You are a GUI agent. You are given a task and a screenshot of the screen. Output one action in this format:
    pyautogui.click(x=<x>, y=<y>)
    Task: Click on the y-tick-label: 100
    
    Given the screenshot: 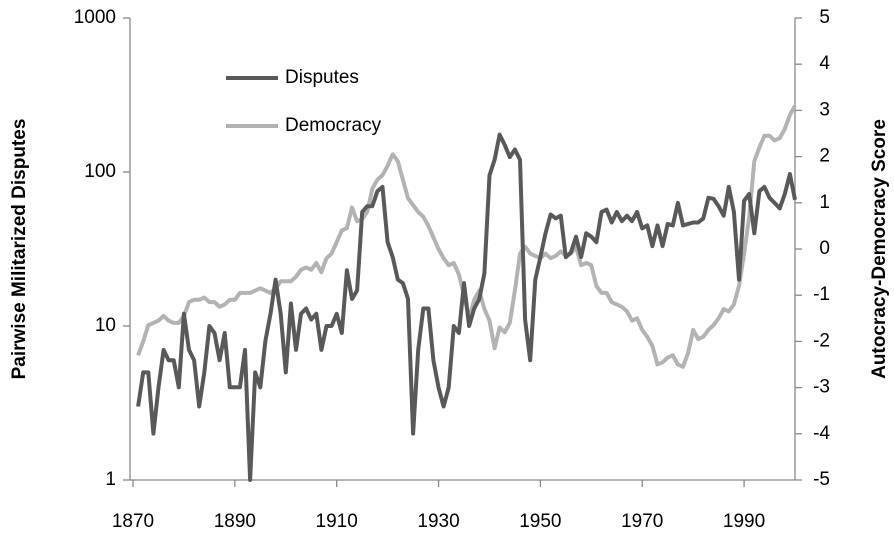 What is the action you would take?
    pyautogui.click(x=100, y=171)
    